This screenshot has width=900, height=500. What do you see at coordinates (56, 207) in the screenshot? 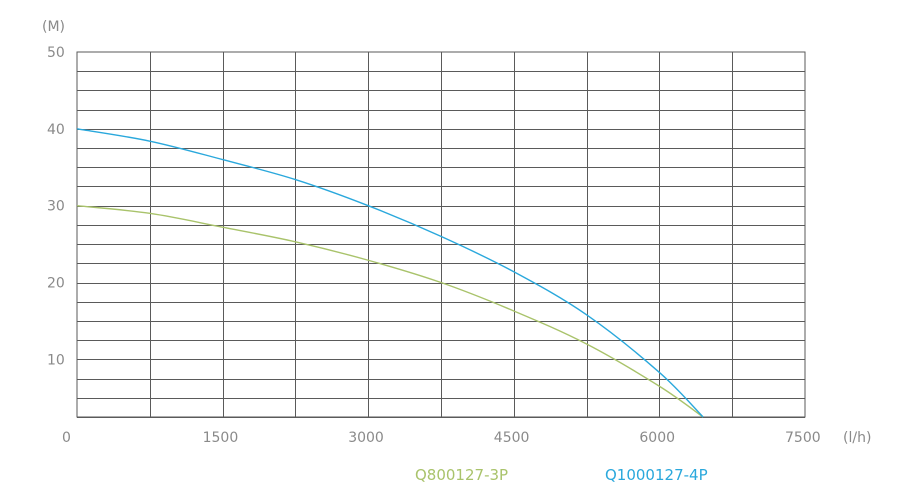
I see `y-tick-label: 30` at bounding box center [56, 207].